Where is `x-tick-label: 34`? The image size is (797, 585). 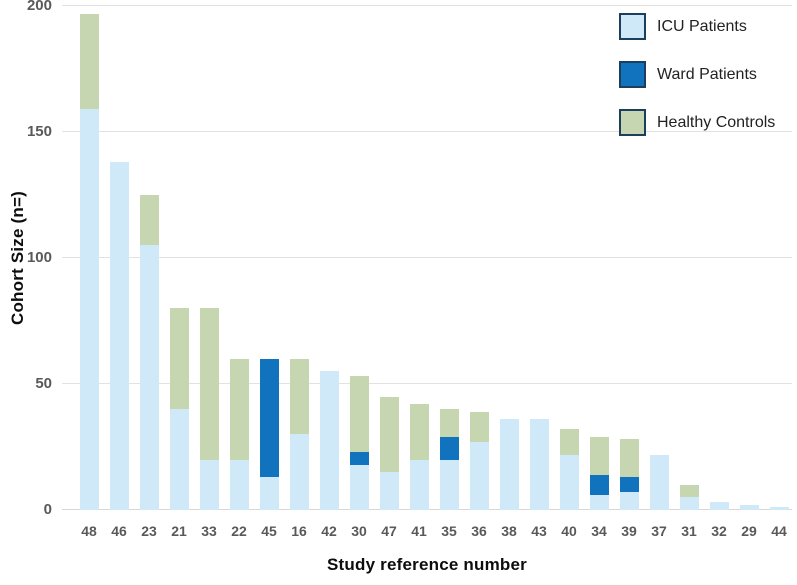 x-tick-label: 34 is located at coordinates (599, 531).